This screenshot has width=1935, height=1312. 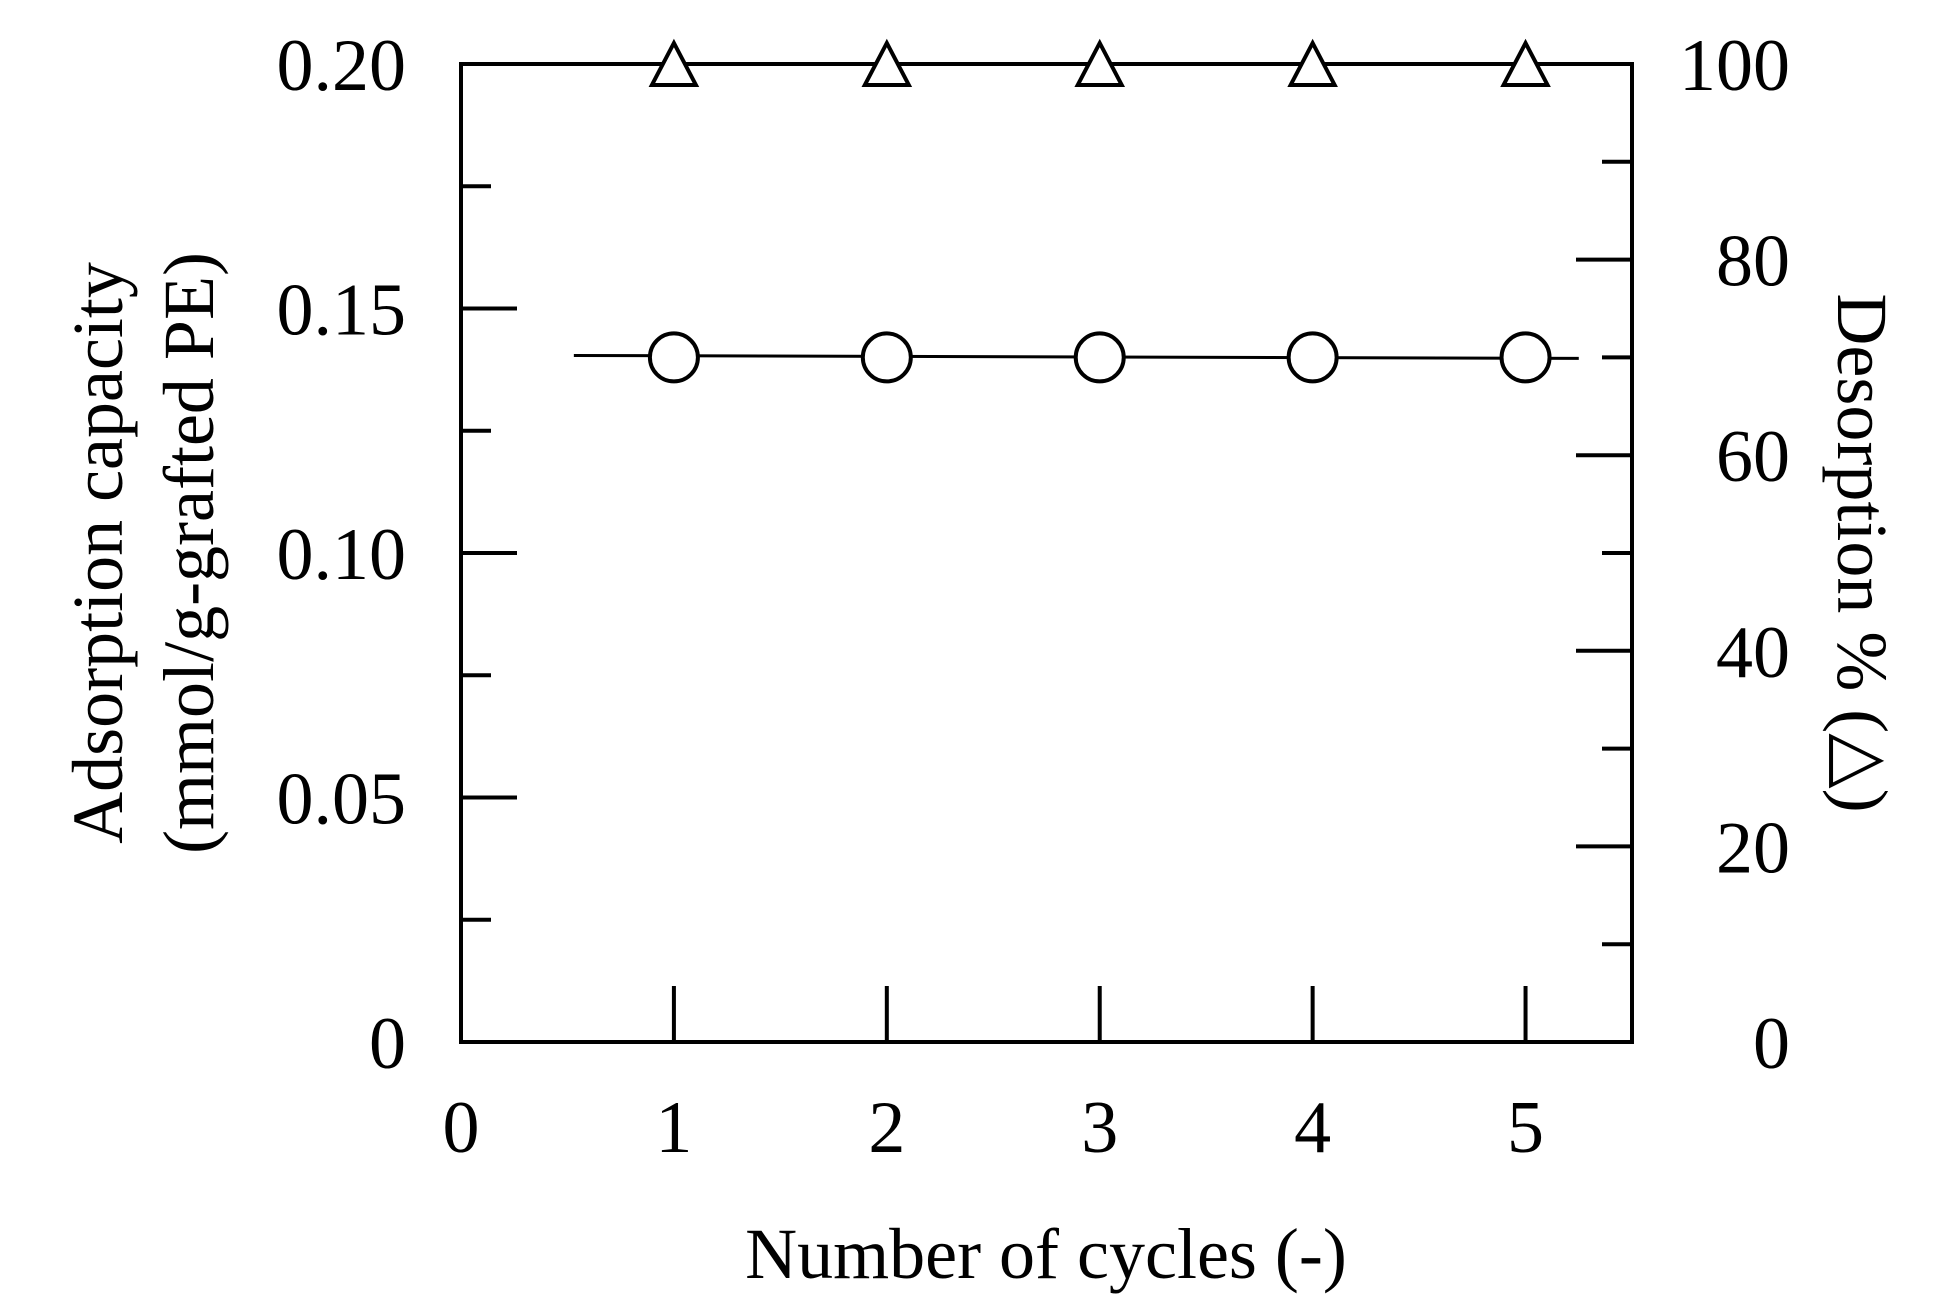 What do you see at coordinates (1753, 653) in the screenshot?
I see `y2-tick-label: 40` at bounding box center [1753, 653].